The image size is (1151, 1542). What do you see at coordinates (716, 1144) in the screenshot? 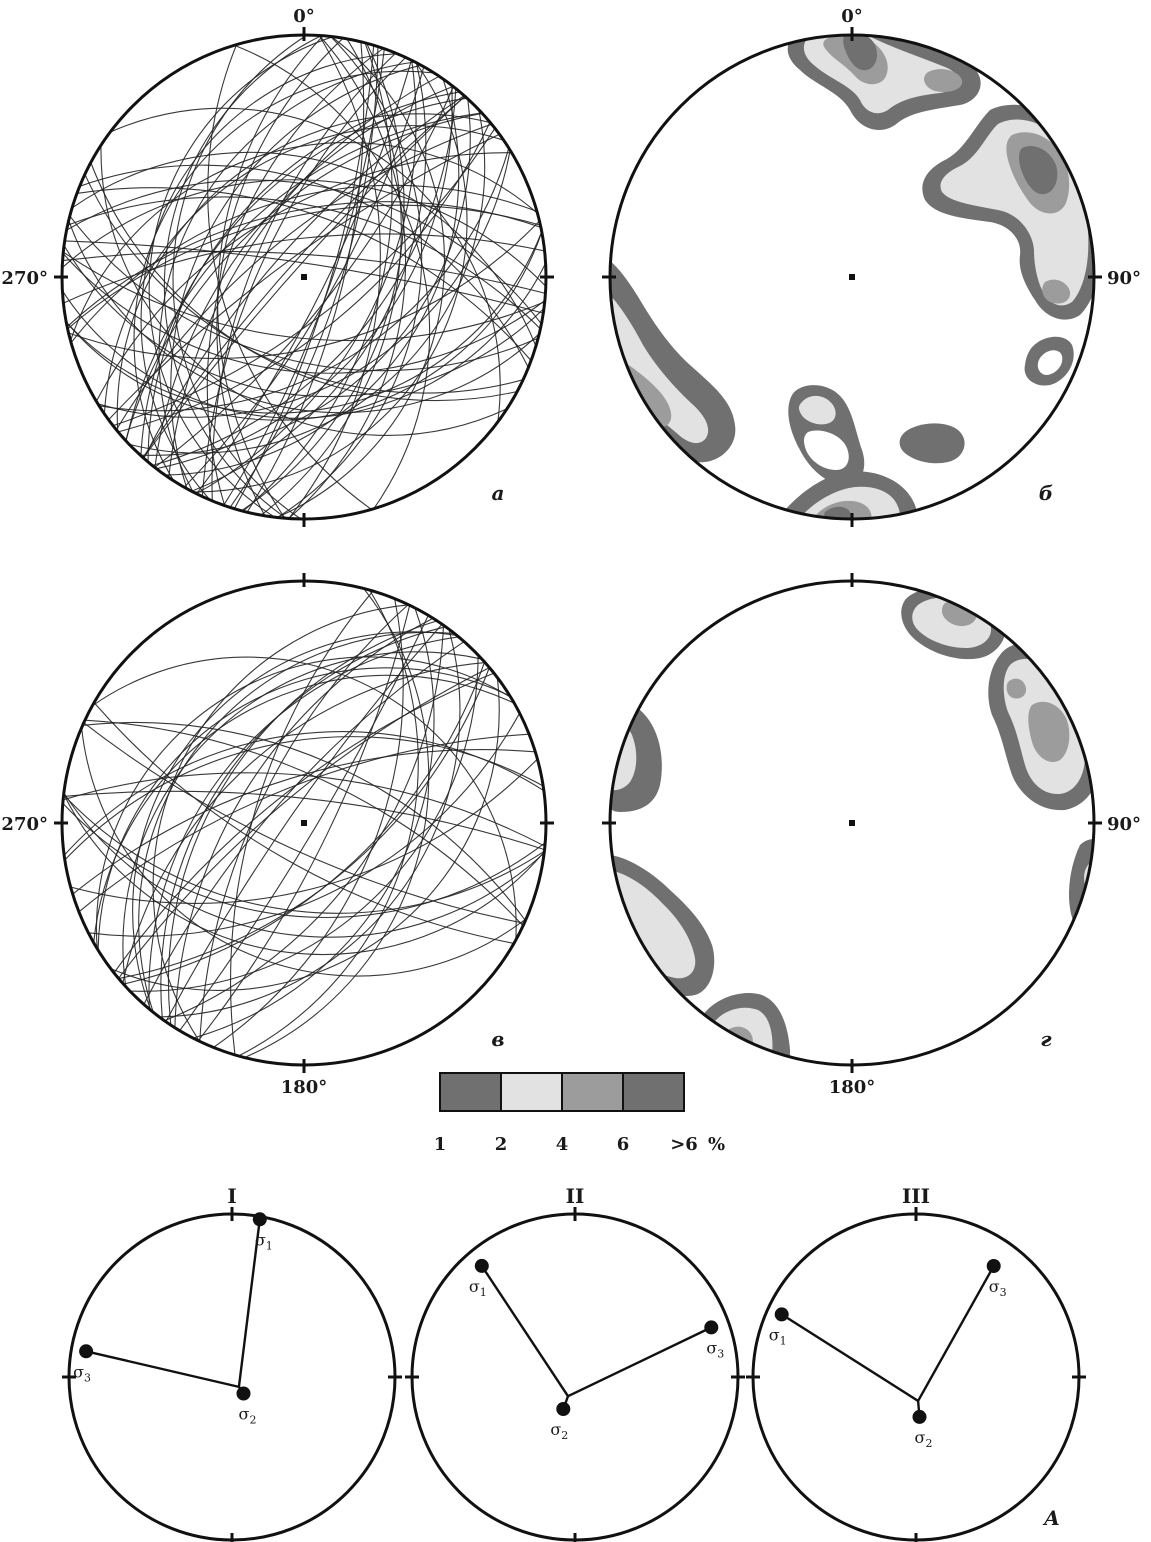
I see `legend-unit: %` at bounding box center [716, 1144].